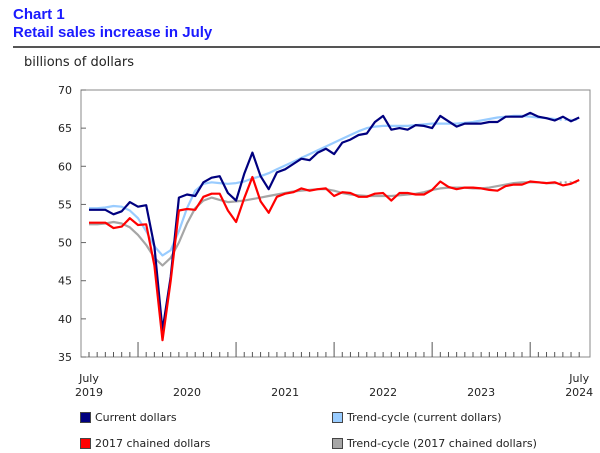 The width and height of the screenshot is (600, 453). I want to click on legend-label: Trend-cycle (2017 chained dollars), so click(442, 443).